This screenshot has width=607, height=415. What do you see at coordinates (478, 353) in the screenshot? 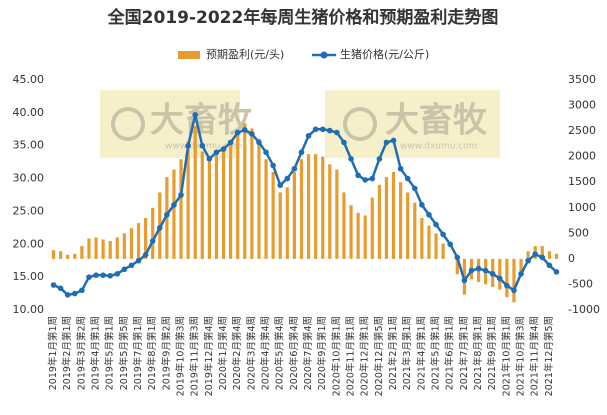
I see `x-tick-label: 2021年8月第1周` at bounding box center [478, 353].